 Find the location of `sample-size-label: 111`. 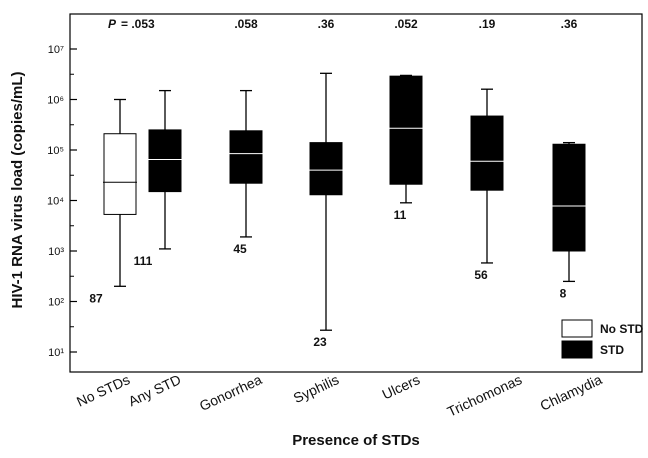

sample-size-label: 111 is located at coordinates (143, 261).